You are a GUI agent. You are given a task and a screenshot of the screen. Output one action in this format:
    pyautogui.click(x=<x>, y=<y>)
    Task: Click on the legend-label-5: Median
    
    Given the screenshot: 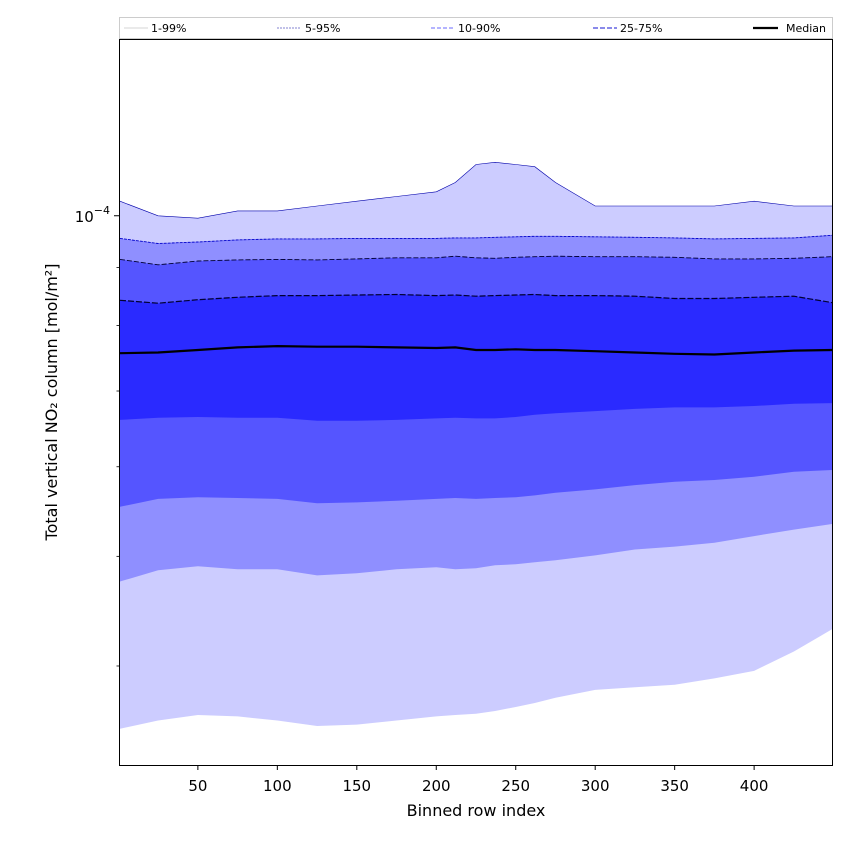 What is the action you would take?
    pyautogui.click(x=806, y=28)
    